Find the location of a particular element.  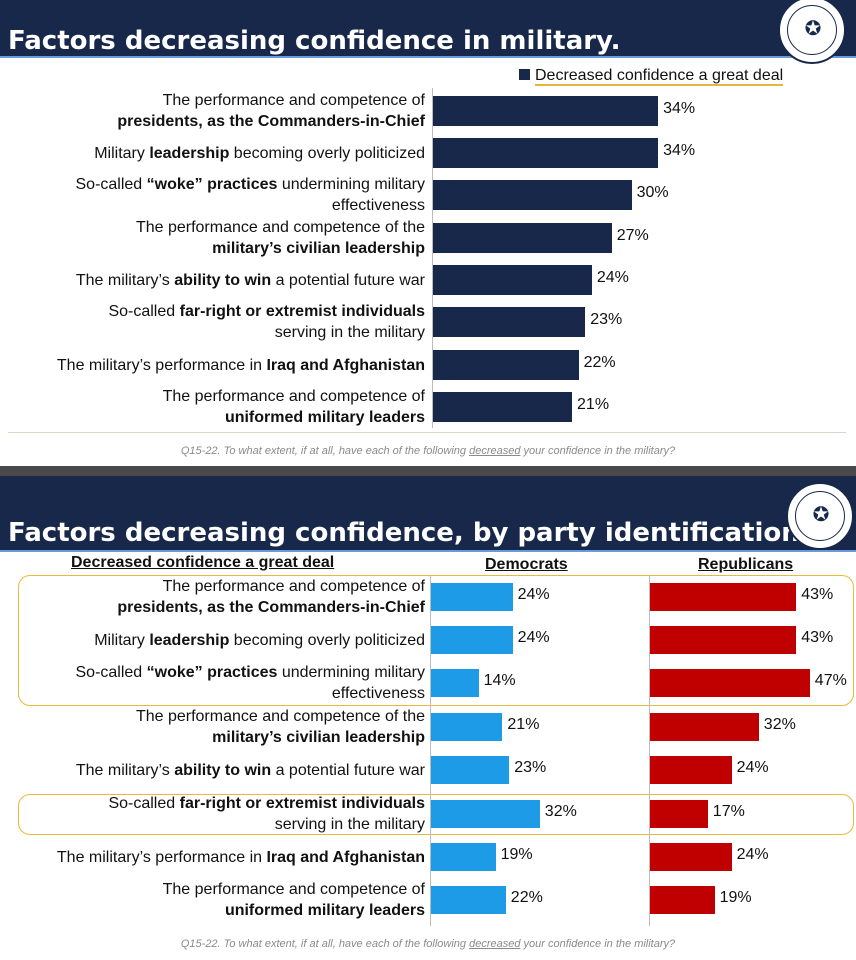

democrats-axis-line is located at coordinates (430, 751).